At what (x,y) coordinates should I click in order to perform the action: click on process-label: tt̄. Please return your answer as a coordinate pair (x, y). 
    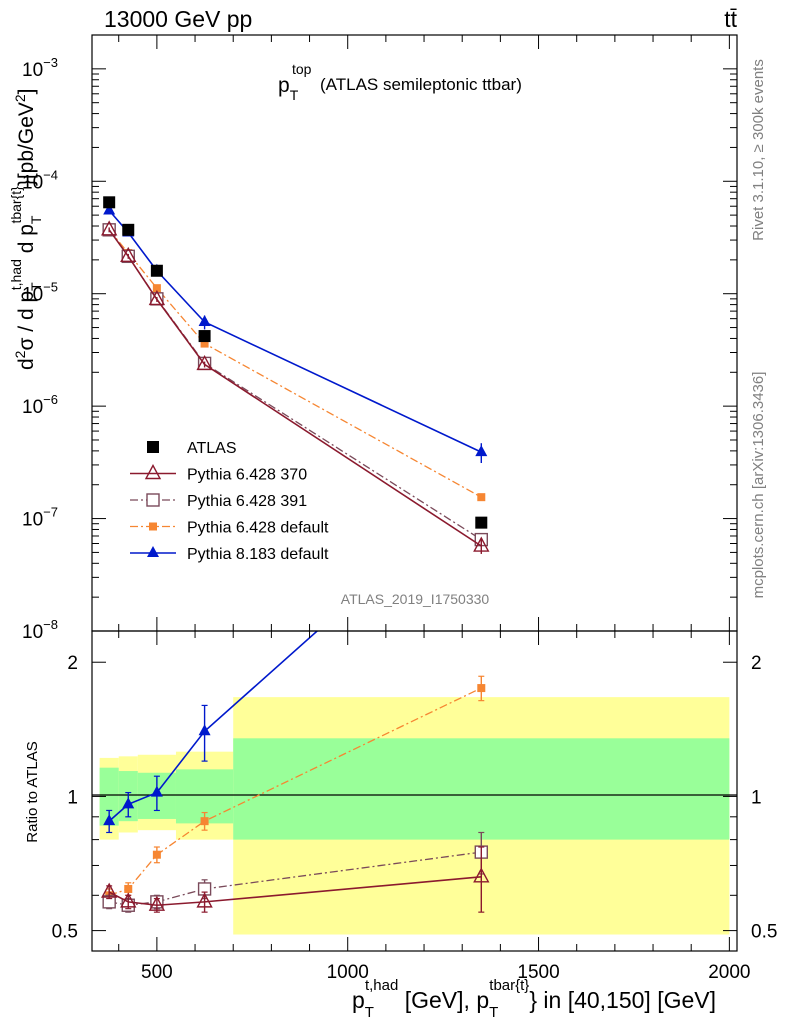
    Looking at the image, I should click on (730, 19).